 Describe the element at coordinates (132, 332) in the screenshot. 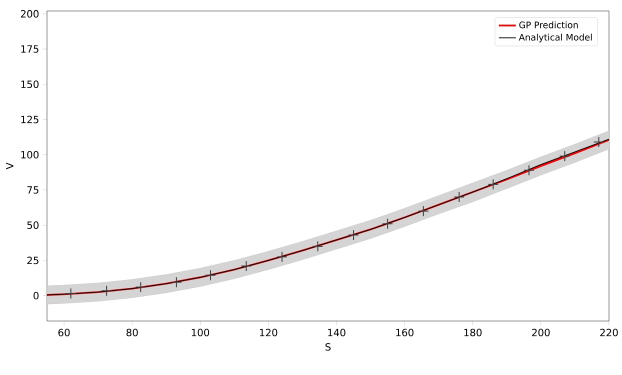

I see `x-tick-label: 80` at that location.